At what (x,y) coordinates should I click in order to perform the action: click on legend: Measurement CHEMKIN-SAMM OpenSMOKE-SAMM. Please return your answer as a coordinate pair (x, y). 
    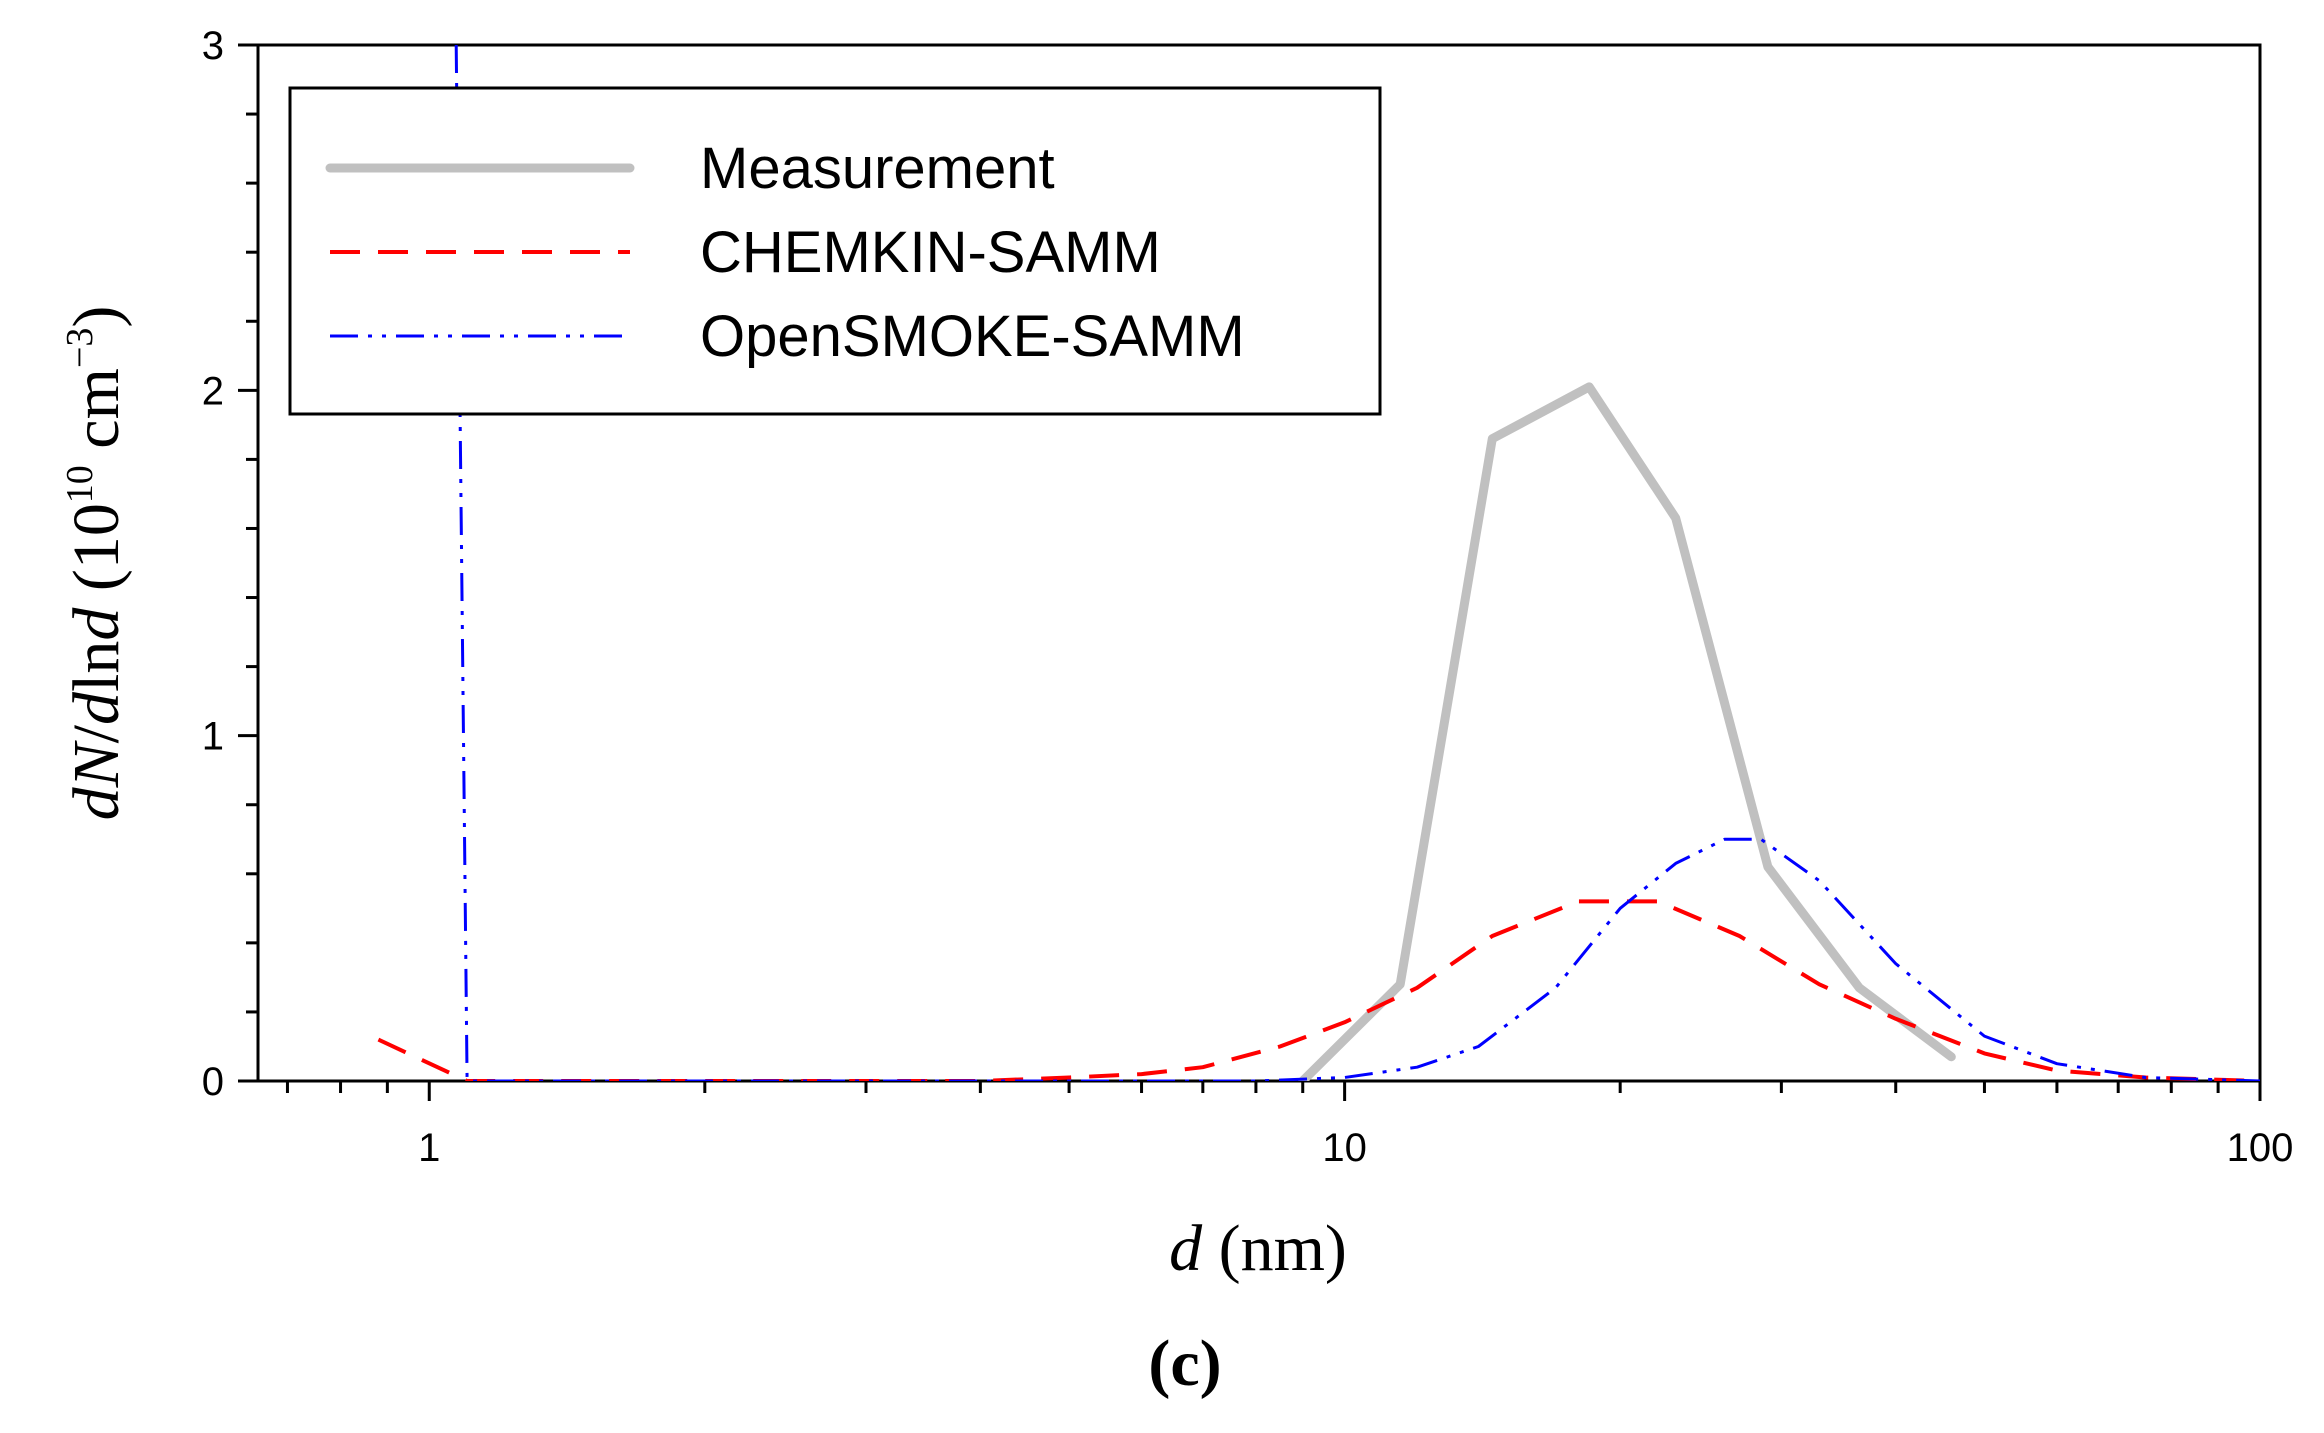
    Looking at the image, I should click on (835, 251).